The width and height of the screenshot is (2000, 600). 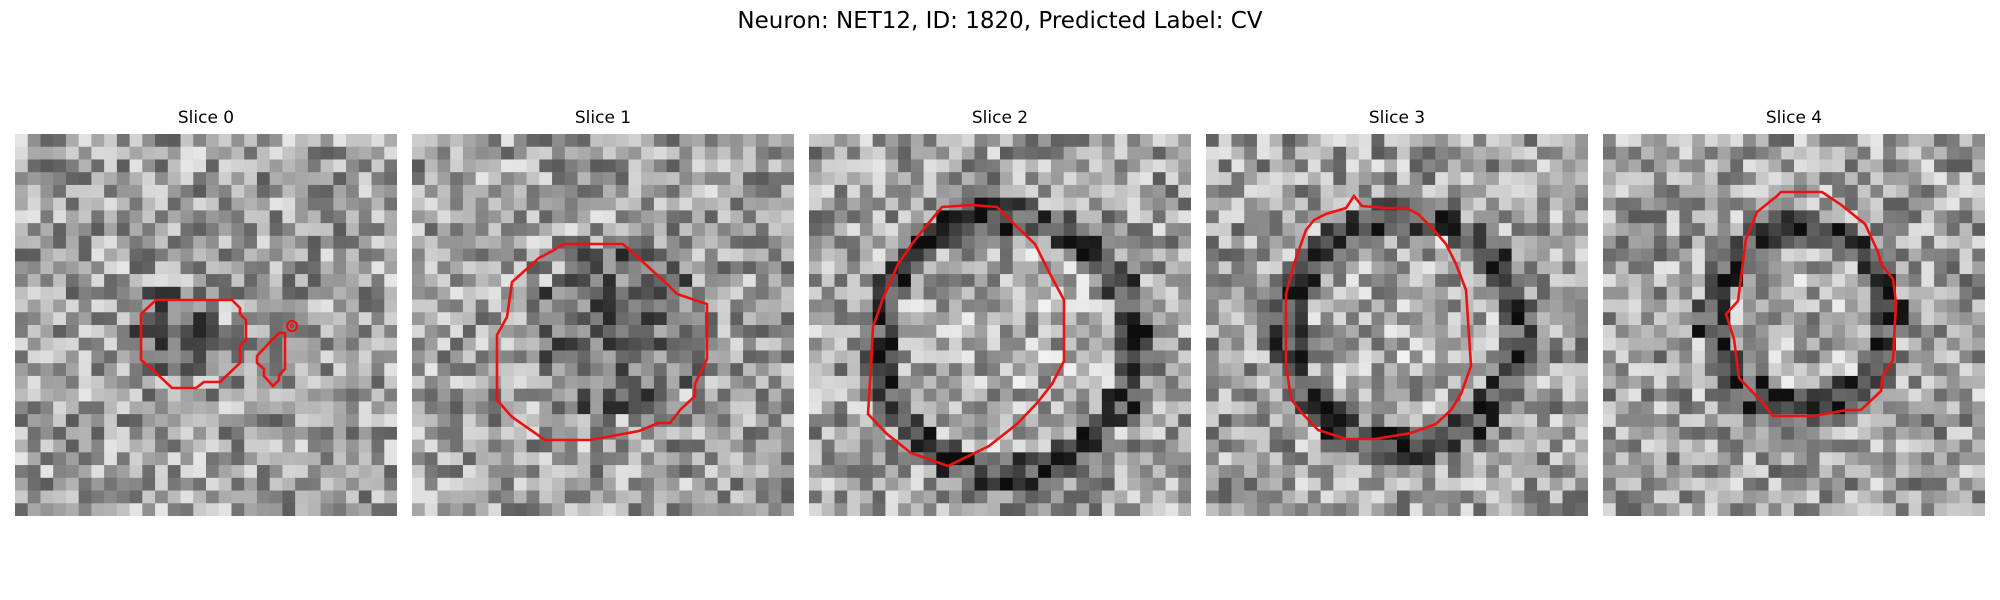 What do you see at coordinates (292, 326) in the screenshot?
I see `slice-0-contour-dot` at bounding box center [292, 326].